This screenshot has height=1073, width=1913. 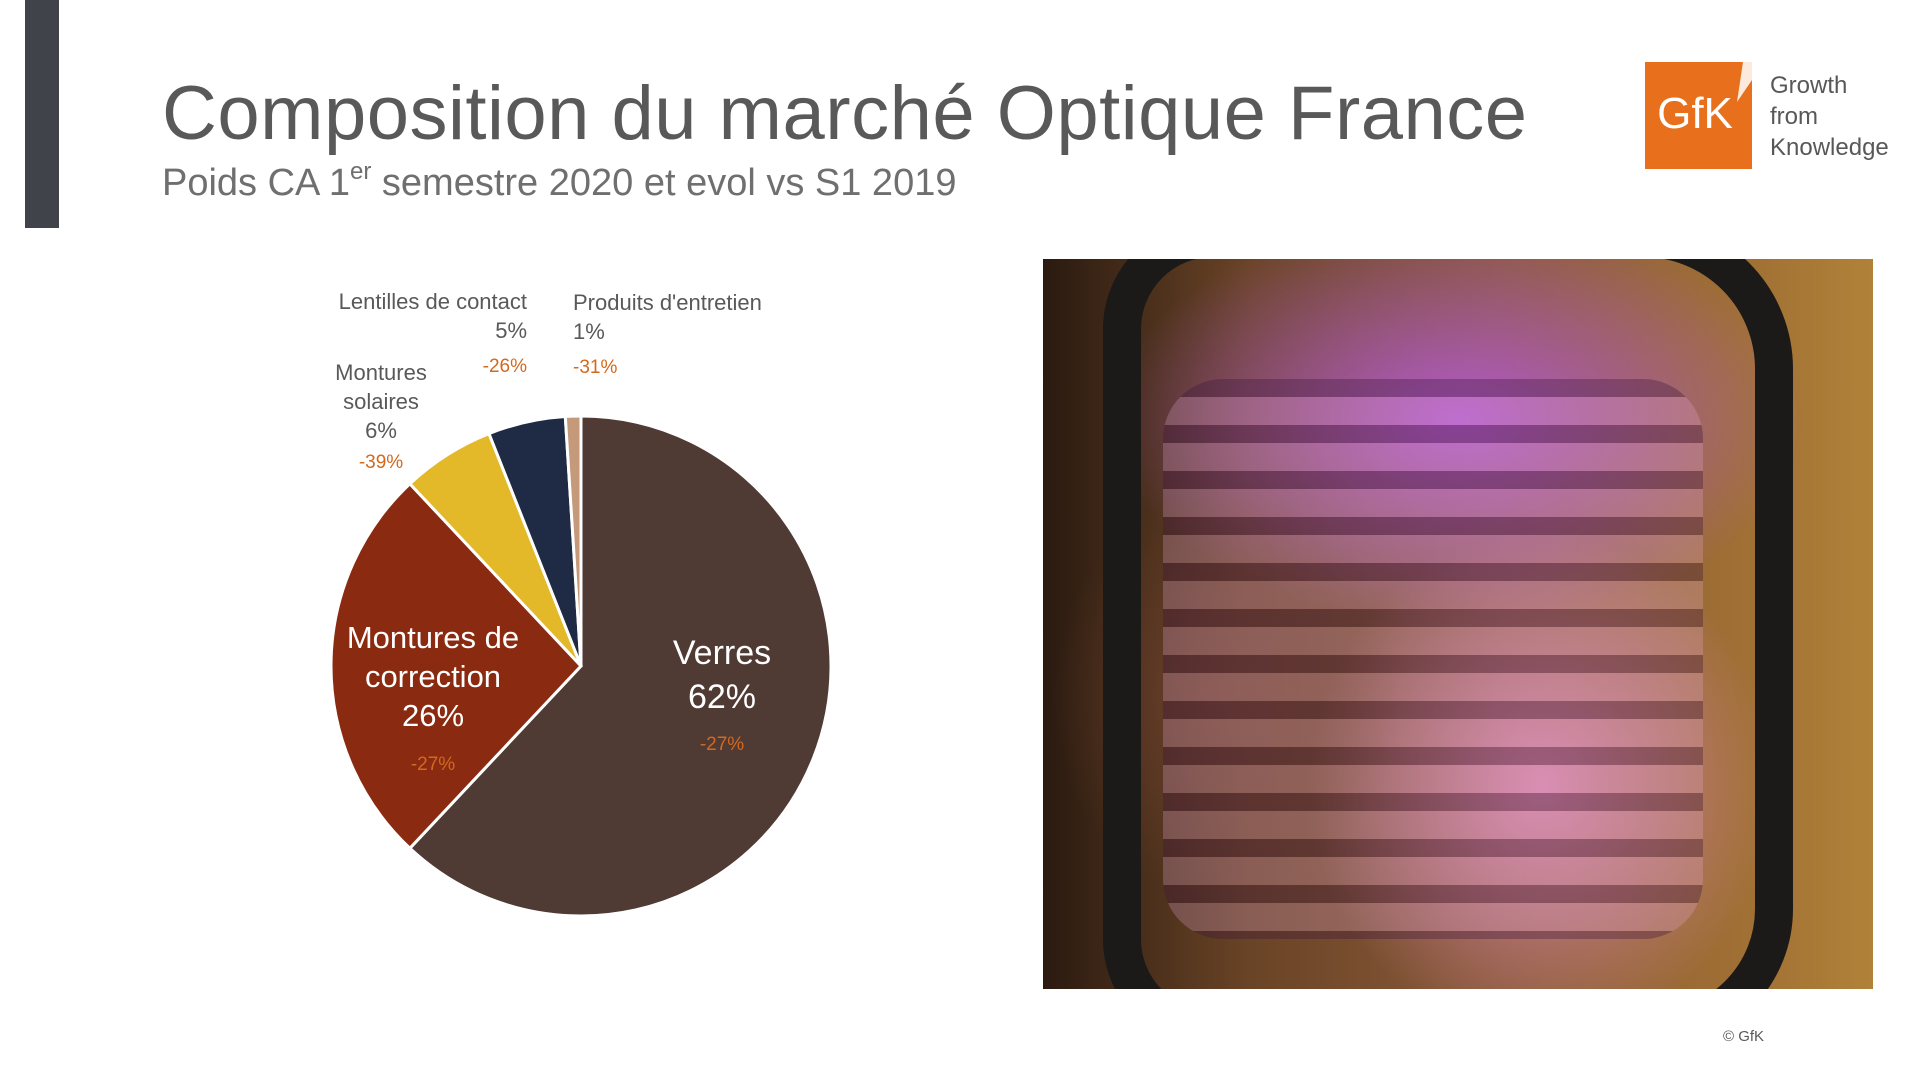 I want to click on pie-slices, so click(x=581, y=666).